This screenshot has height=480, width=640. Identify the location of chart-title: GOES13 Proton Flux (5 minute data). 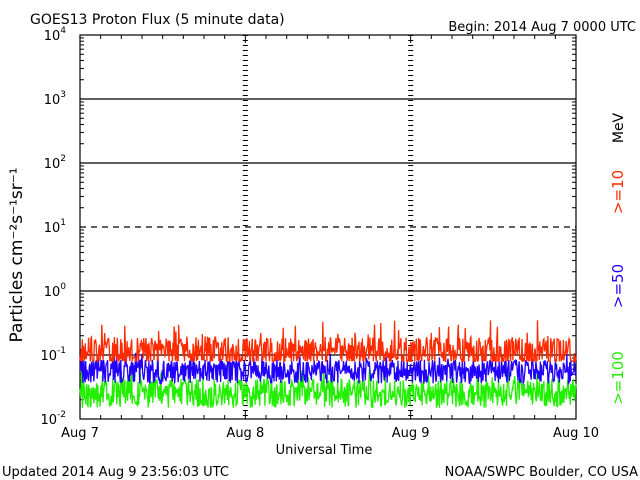
(157, 20).